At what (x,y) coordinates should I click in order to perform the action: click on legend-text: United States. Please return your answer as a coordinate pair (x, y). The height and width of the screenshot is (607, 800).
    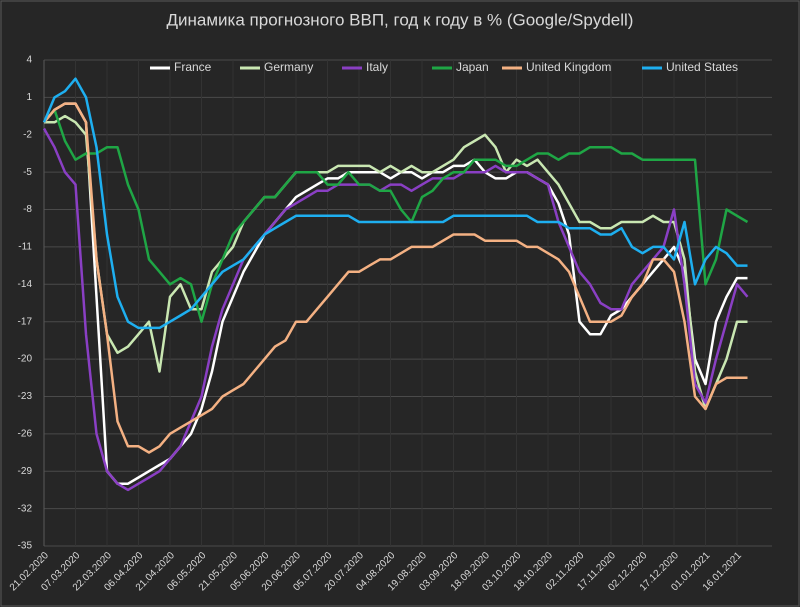
    Looking at the image, I should click on (702, 67).